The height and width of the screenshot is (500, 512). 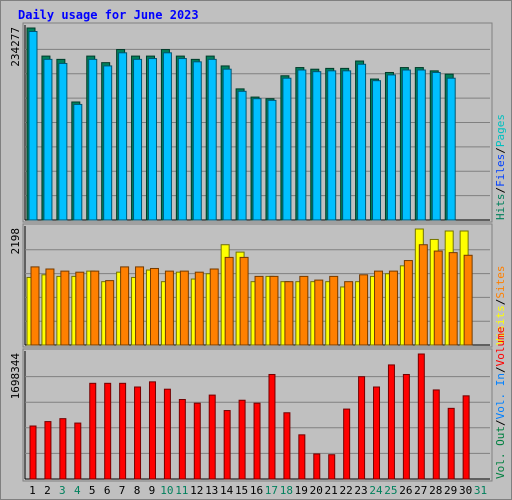 I want to click on x-tick-day-6: 6, so click(x=107, y=490).